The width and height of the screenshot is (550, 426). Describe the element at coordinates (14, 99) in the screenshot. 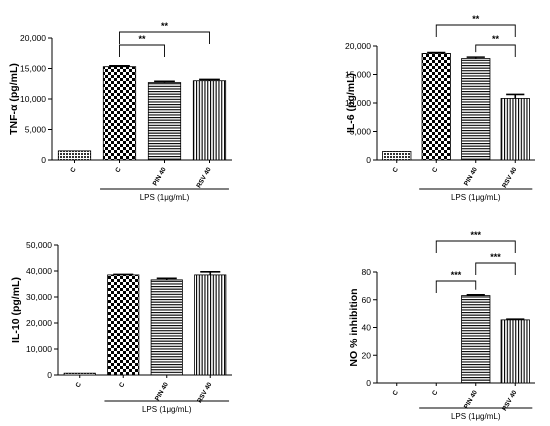

I see `y-axis-label: TNF-α (pg/mL)` at that location.